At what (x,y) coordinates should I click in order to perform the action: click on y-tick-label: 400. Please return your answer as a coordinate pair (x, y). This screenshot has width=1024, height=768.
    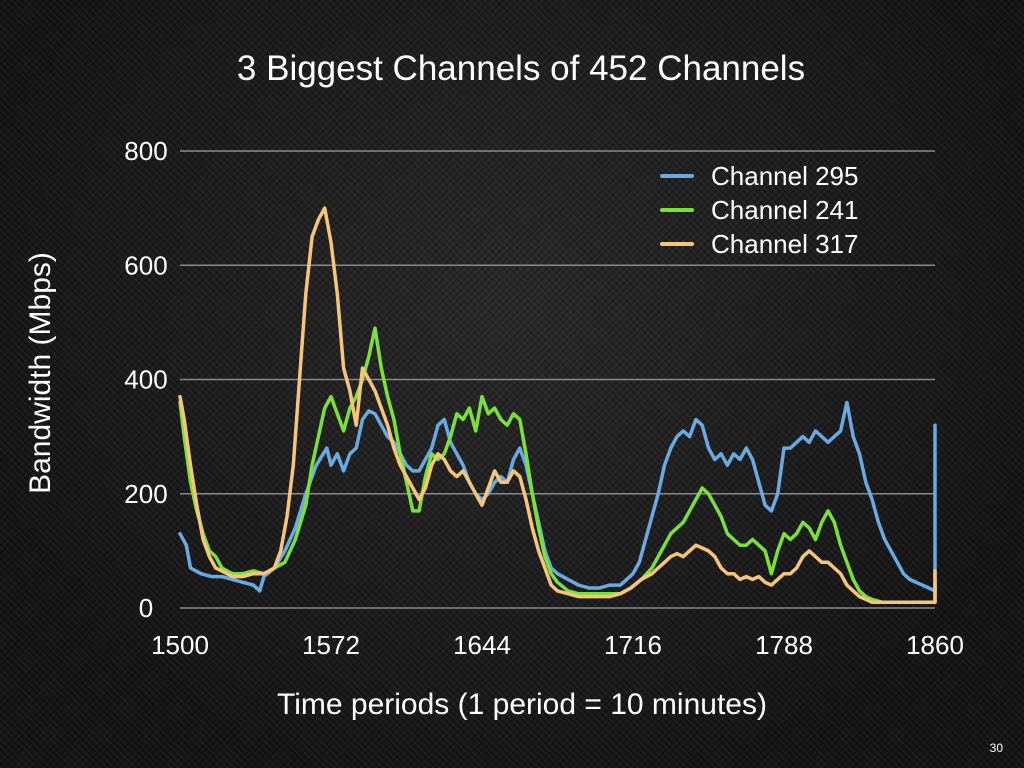
    Looking at the image, I should click on (145, 380).